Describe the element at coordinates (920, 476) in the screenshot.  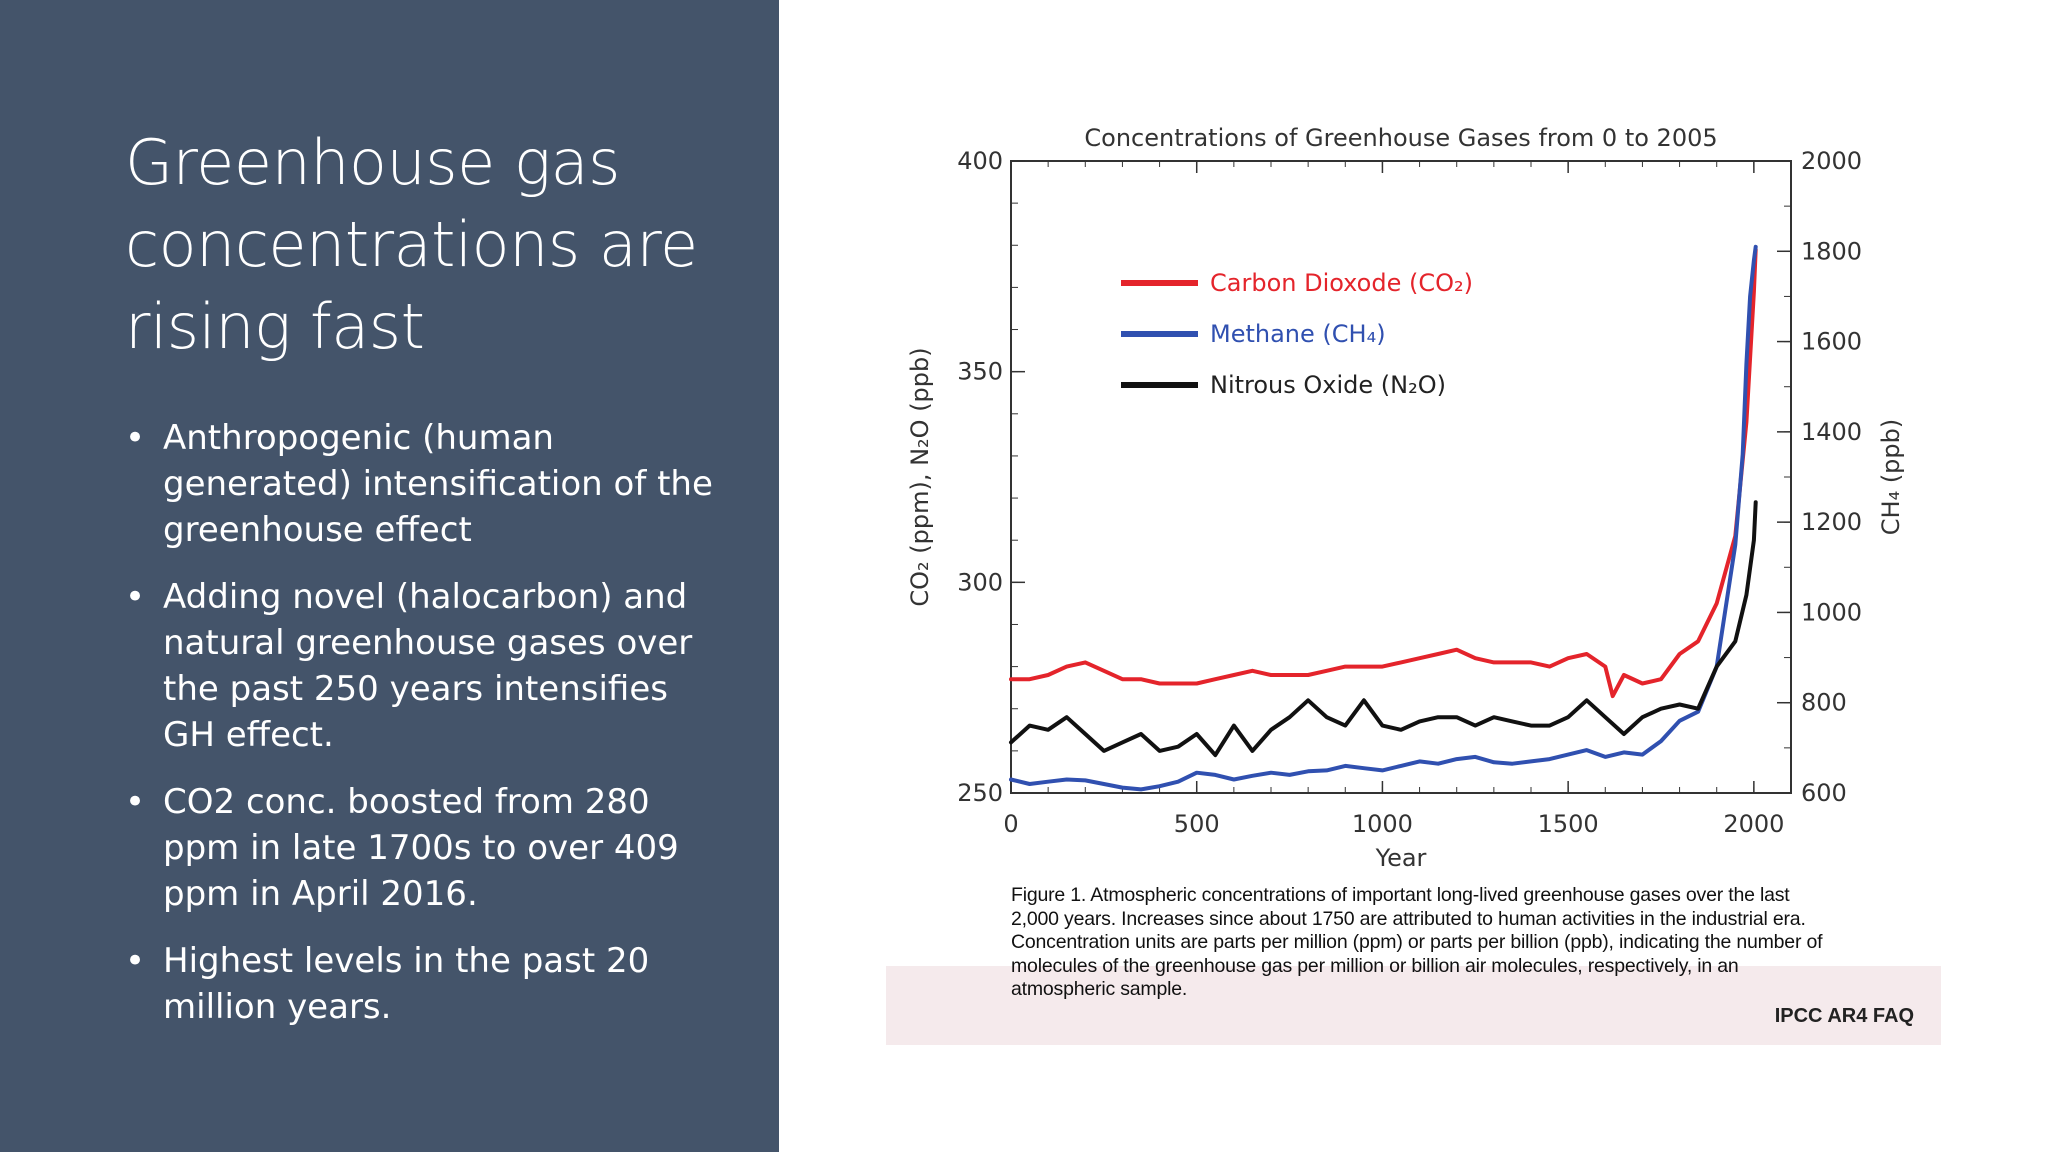
I see `y-left-axis-label: CO₂ (ppm), N₂O (ppb)` at that location.